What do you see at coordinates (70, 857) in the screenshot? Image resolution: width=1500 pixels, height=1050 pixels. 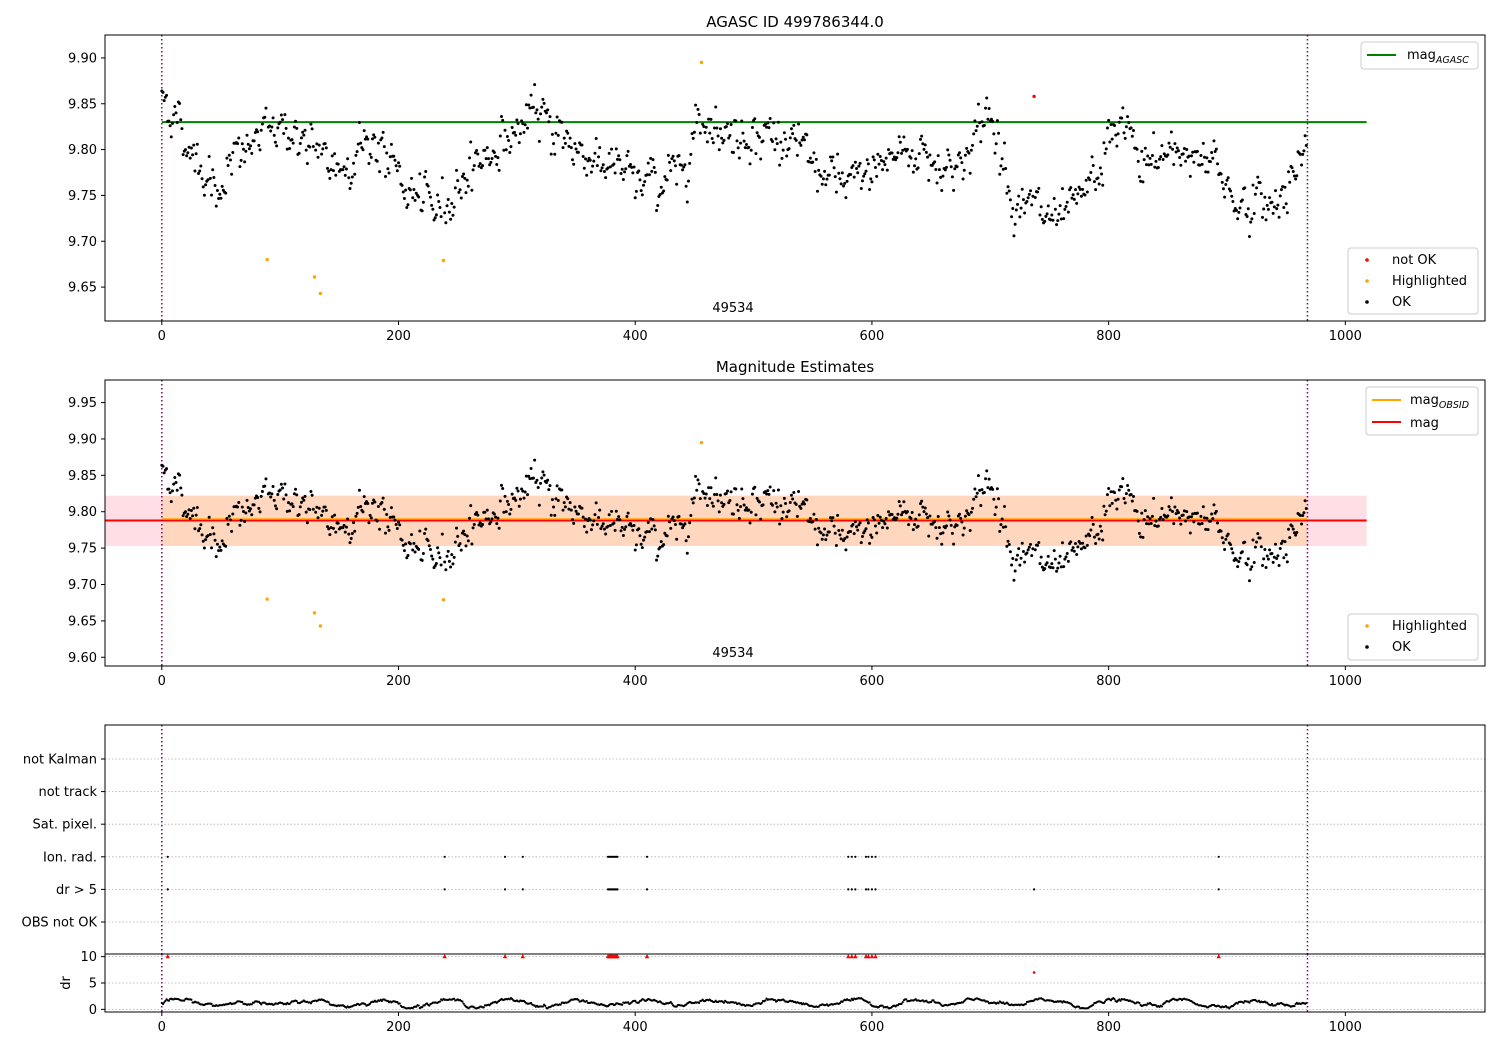 I see `flag-category-label: Ion. rad.` at bounding box center [70, 857].